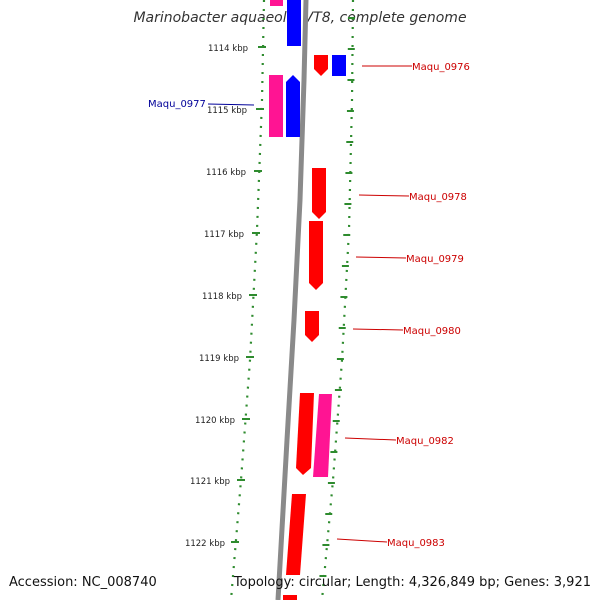  What do you see at coordinates (425, 441) in the screenshot?
I see `gene-label-maqu-0982: Maqu_0982` at bounding box center [425, 441].